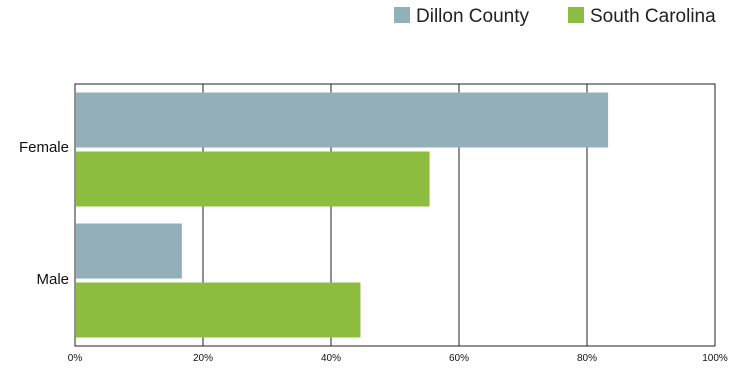 Image resolution: width=746 pixels, height=368 pixels. What do you see at coordinates (402, 15) in the screenshot?
I see `legend-swatch-dillon-county` at bounding box center [402, 15].